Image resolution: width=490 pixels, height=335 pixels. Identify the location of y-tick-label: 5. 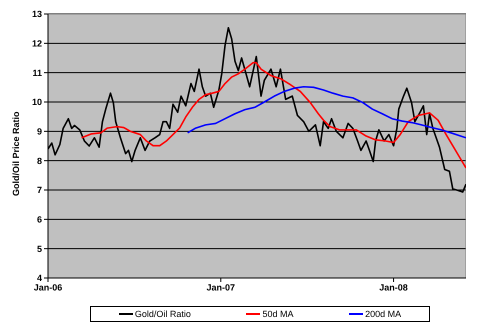
(39, 249).